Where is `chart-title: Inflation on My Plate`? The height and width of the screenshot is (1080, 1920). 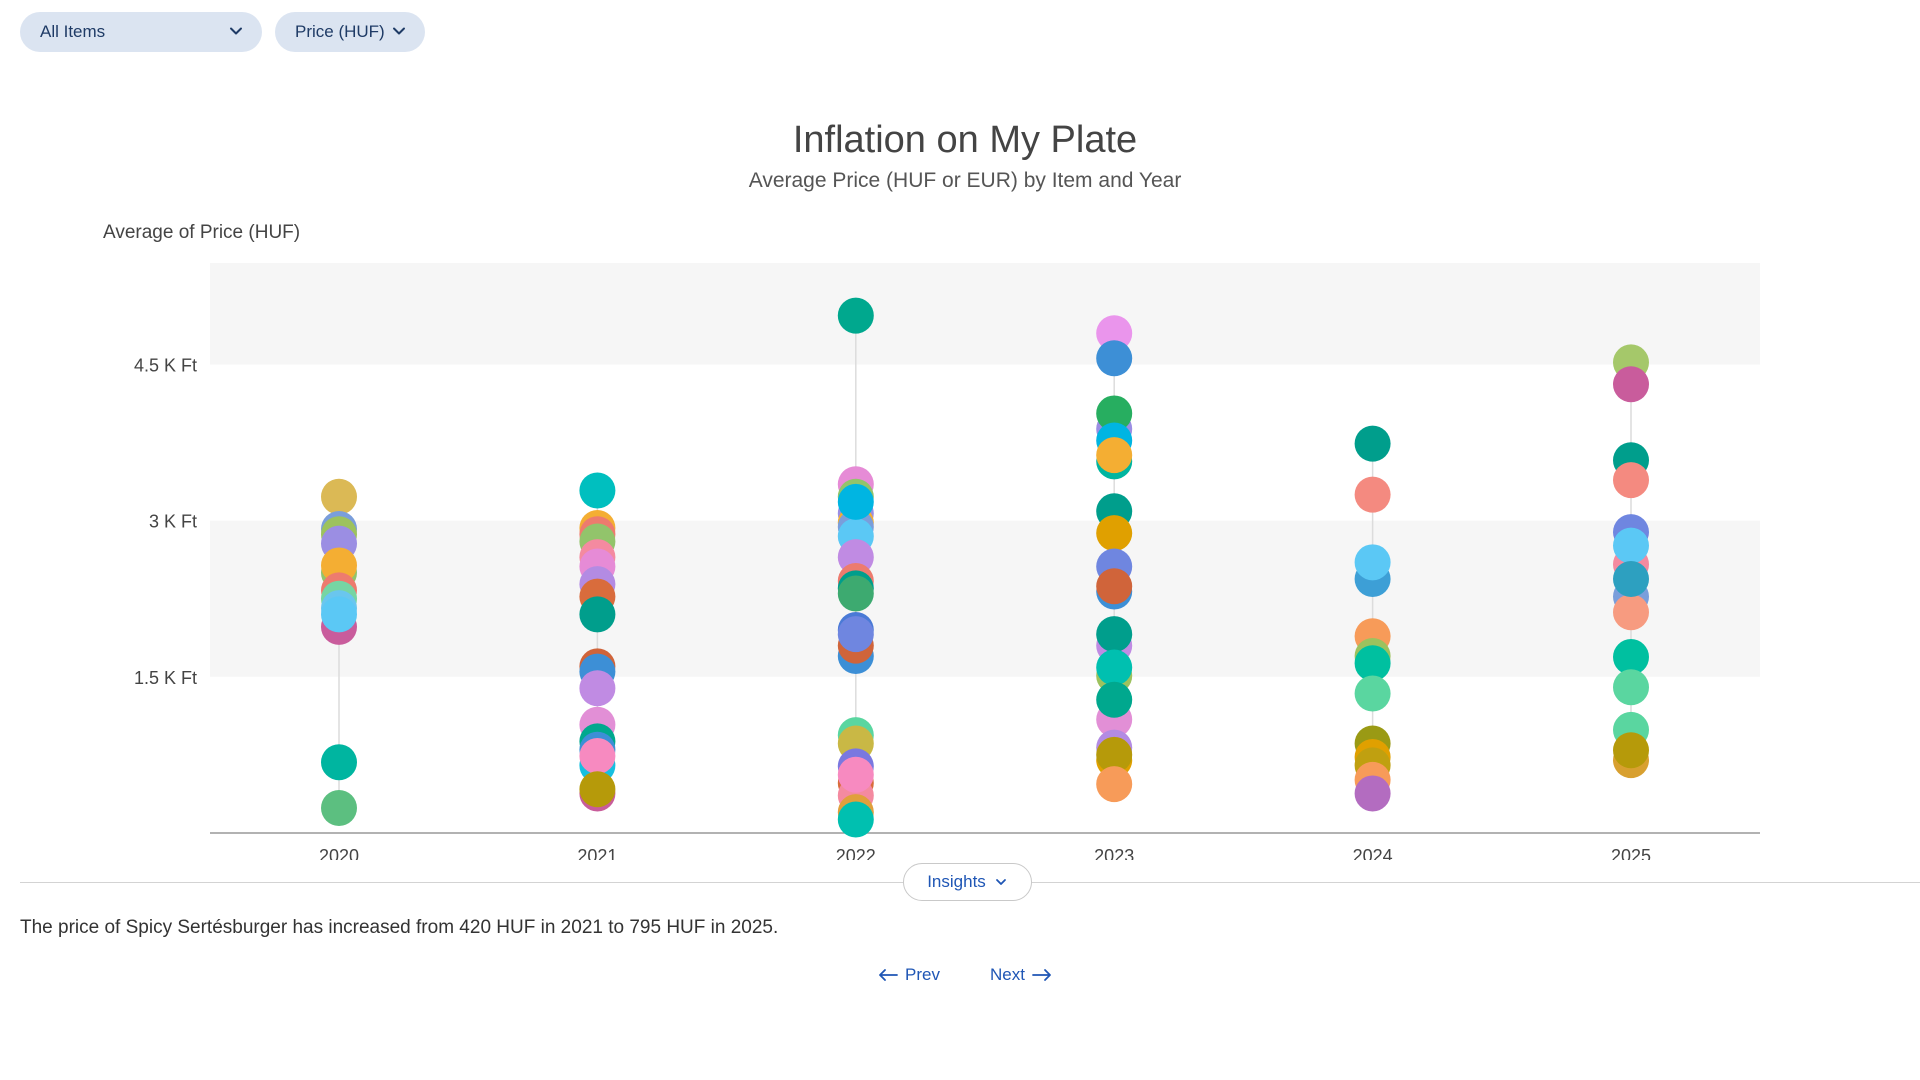
chart-title: Inflation on My Plate is located at coordinates (965, 140).